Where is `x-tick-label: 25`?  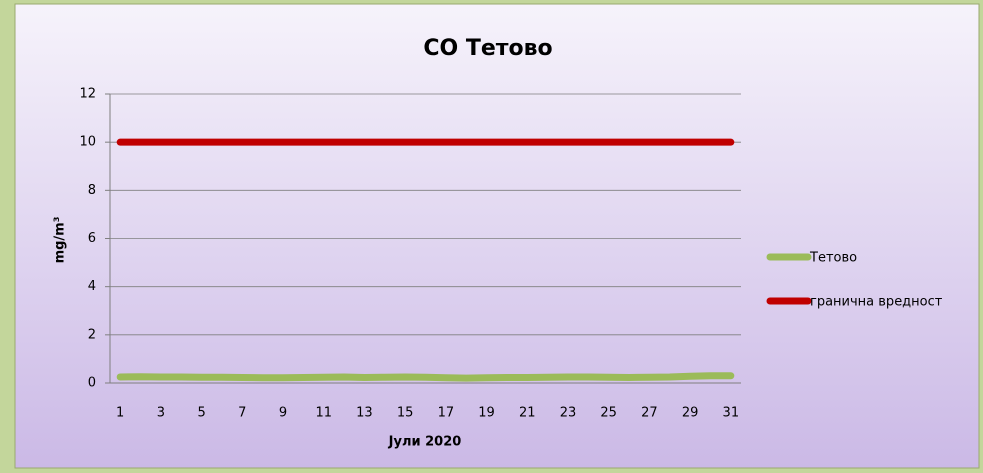
x-tick-label: 25 is located at coordinates (608, 413).